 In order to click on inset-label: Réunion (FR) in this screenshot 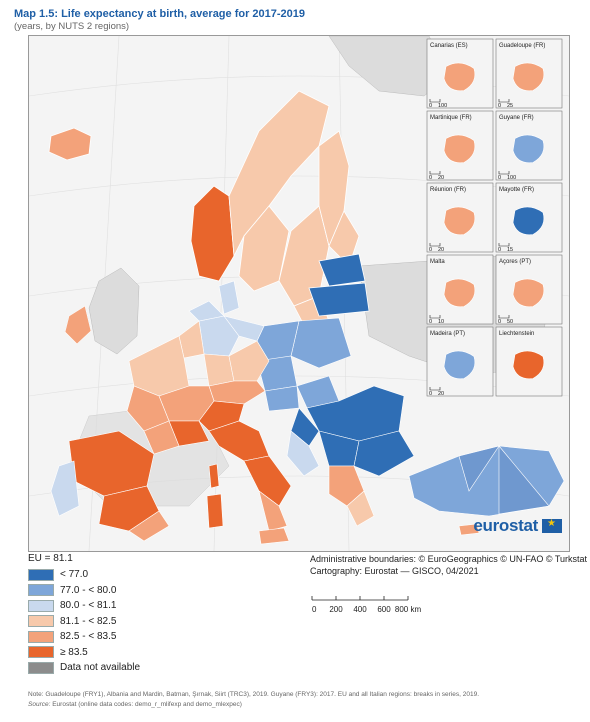, I will do `click(448, 190)`.